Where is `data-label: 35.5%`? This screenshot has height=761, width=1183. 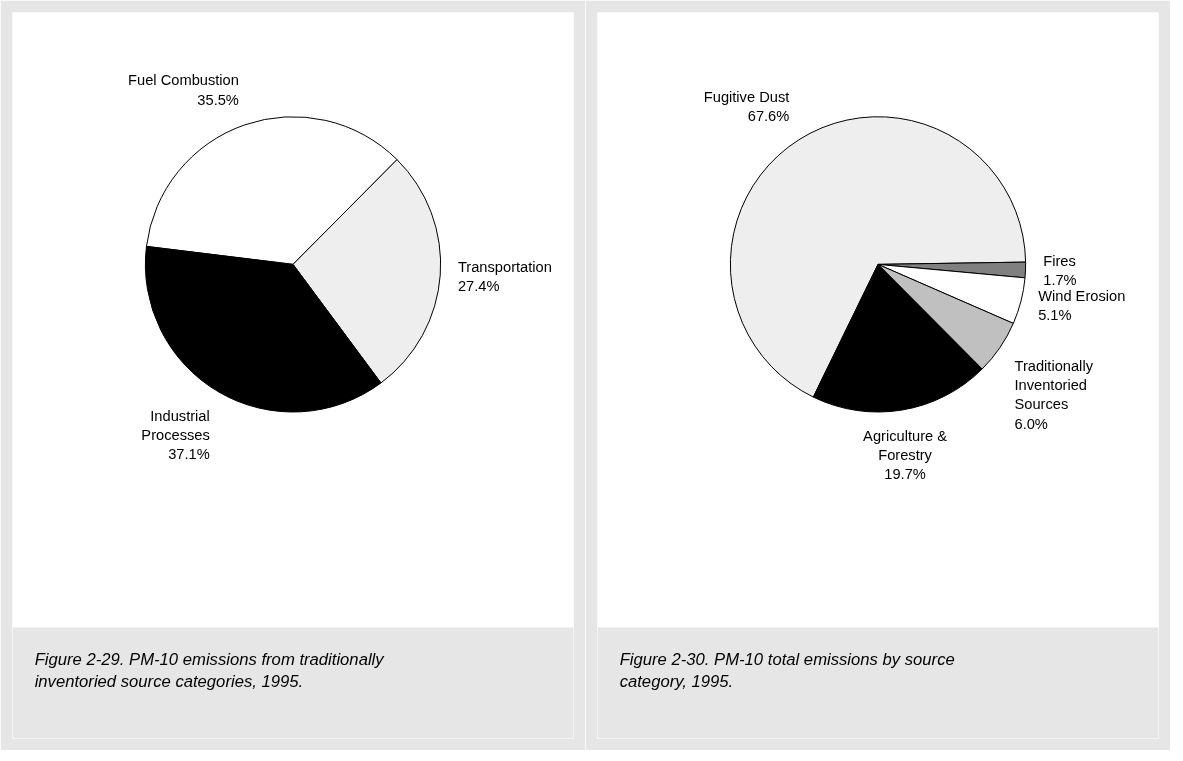 data-label: 35.5% is located at coordinates (218, 99).